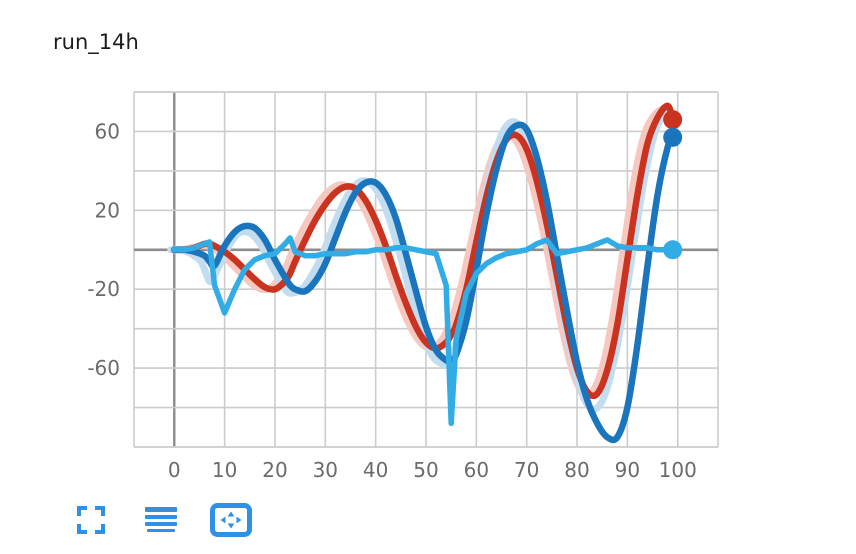 Image resolution: width=856 pixels, height=554 pixels. I want to click on y-tick-label: -60, so click(103, 368).